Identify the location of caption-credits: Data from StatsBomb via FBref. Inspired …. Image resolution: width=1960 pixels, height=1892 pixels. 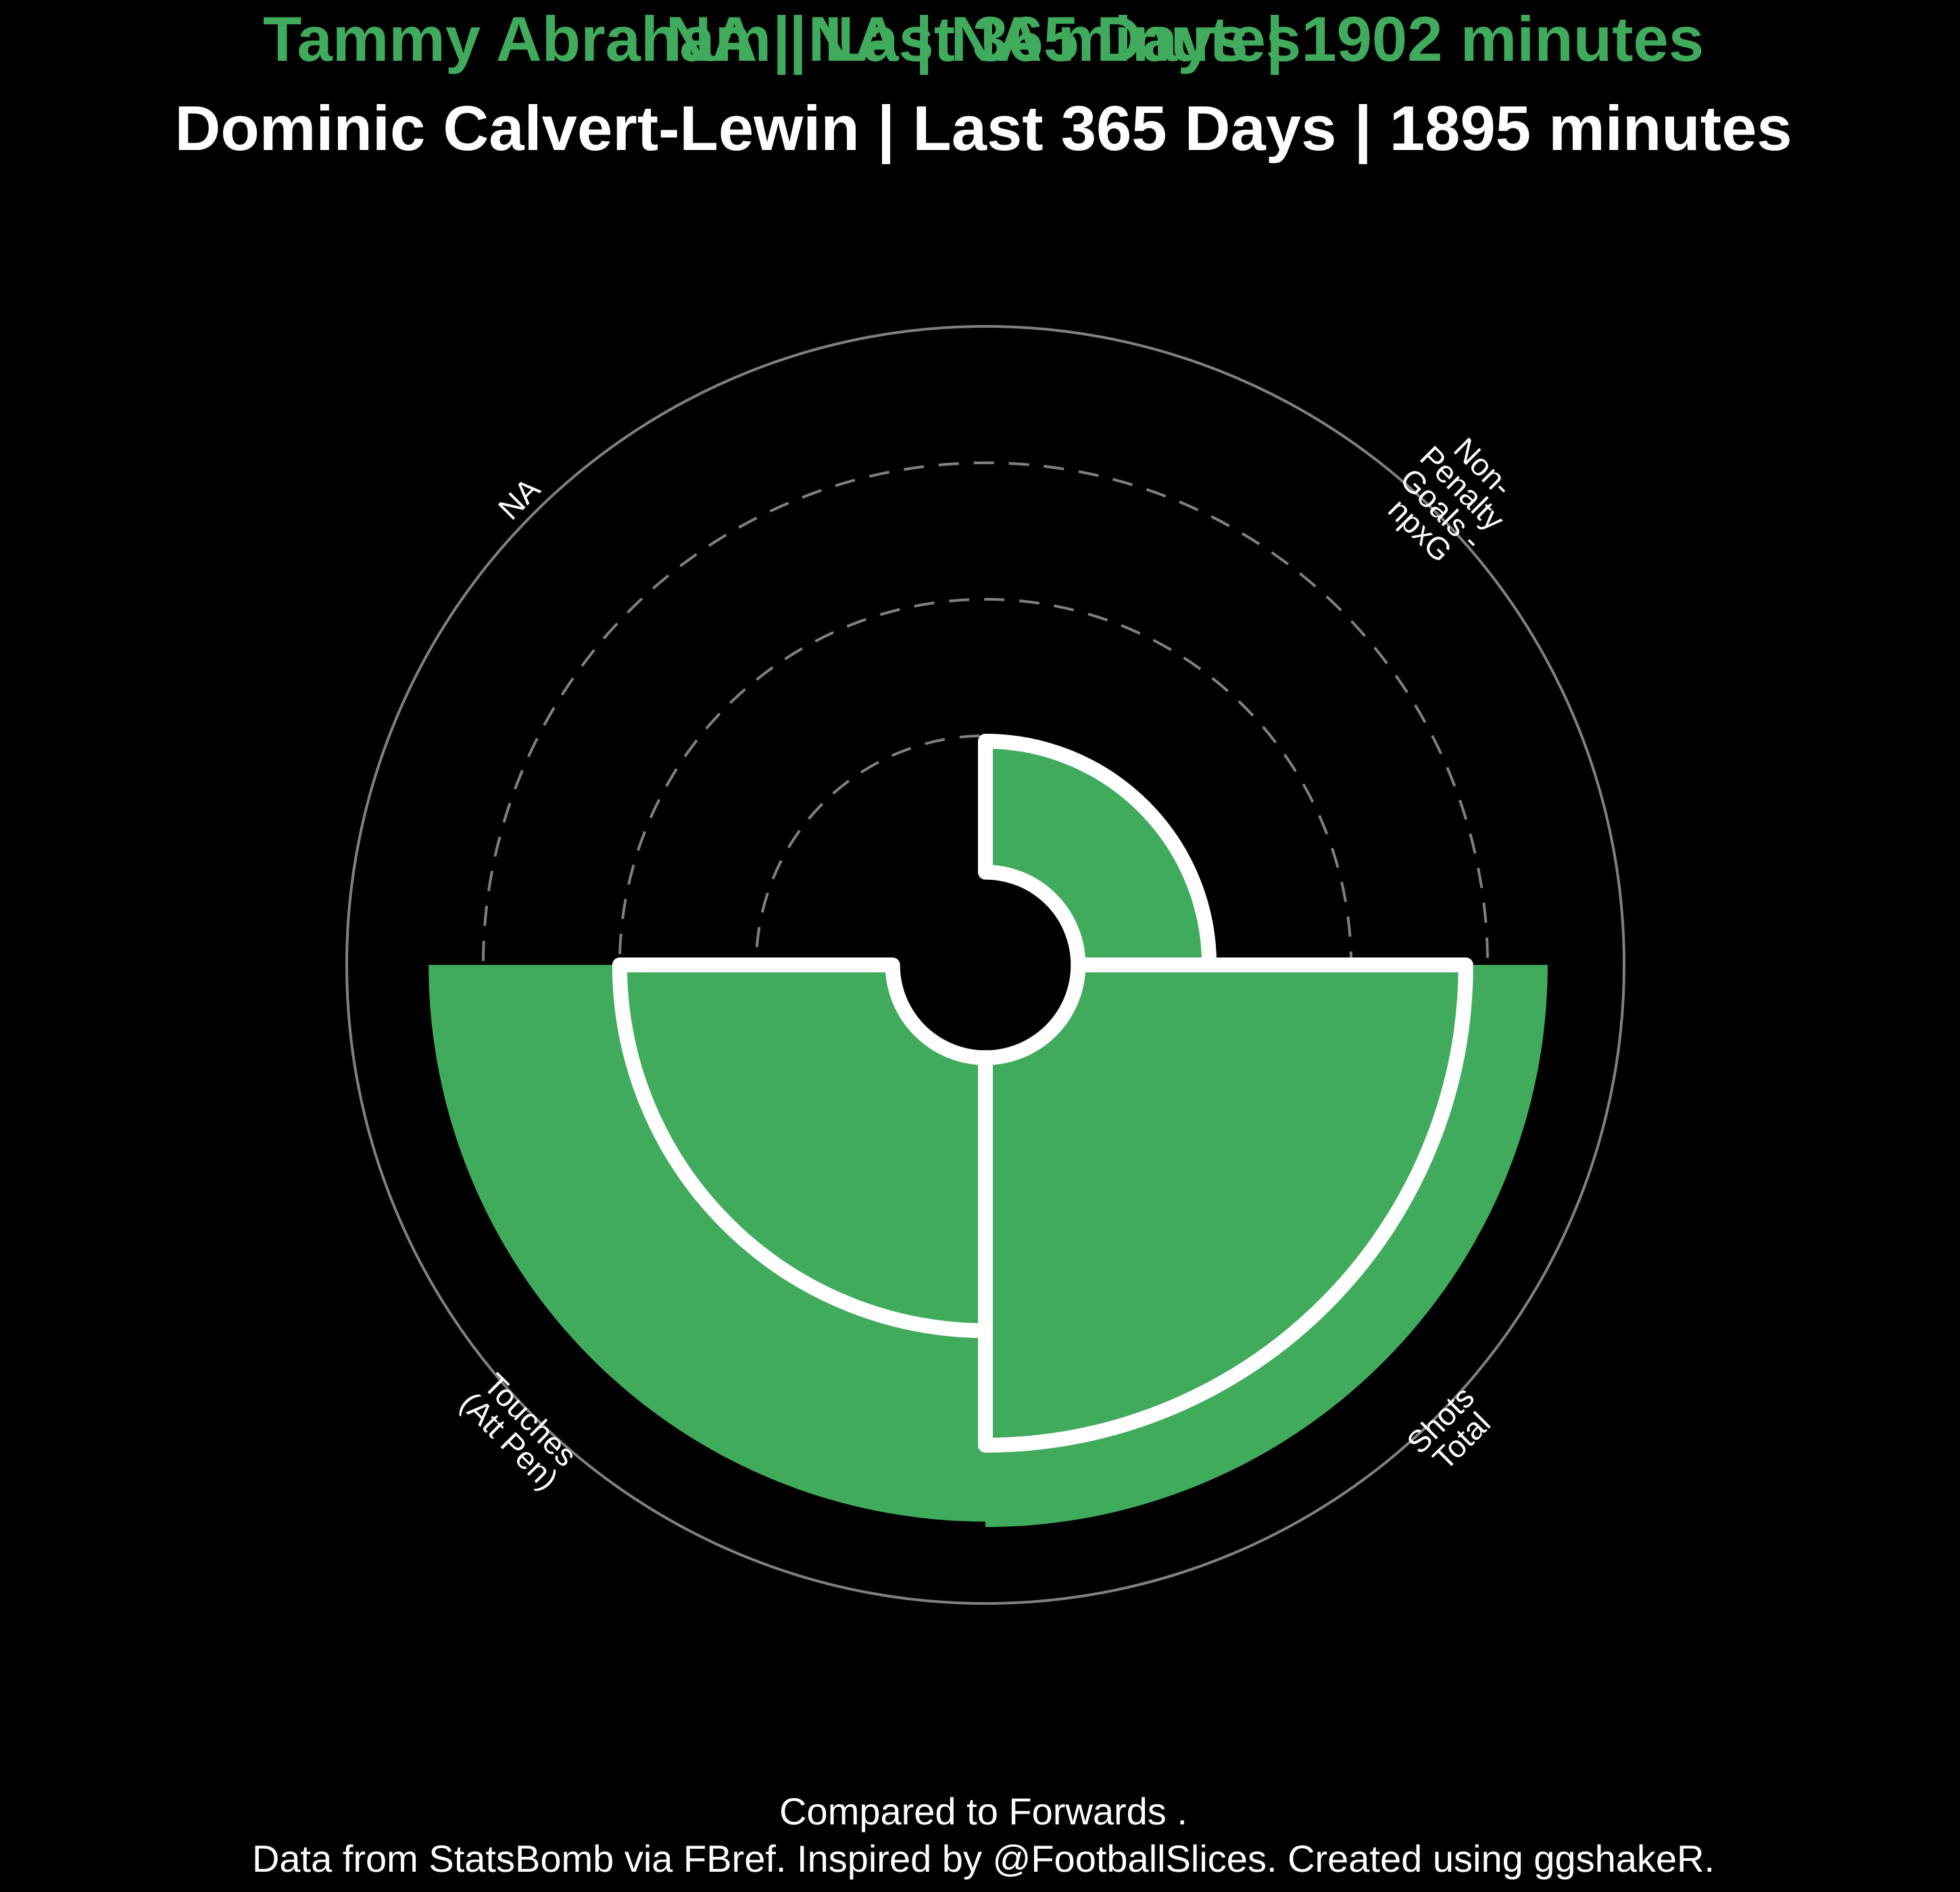
(983, 1858).